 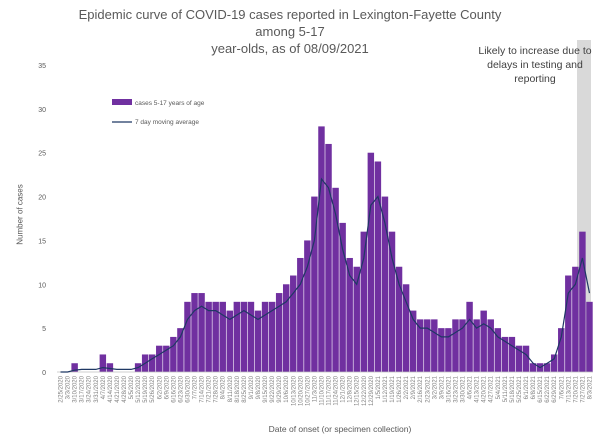 I want to click on x-tick-label: 4/14/2020, so click(x=111, y=388).